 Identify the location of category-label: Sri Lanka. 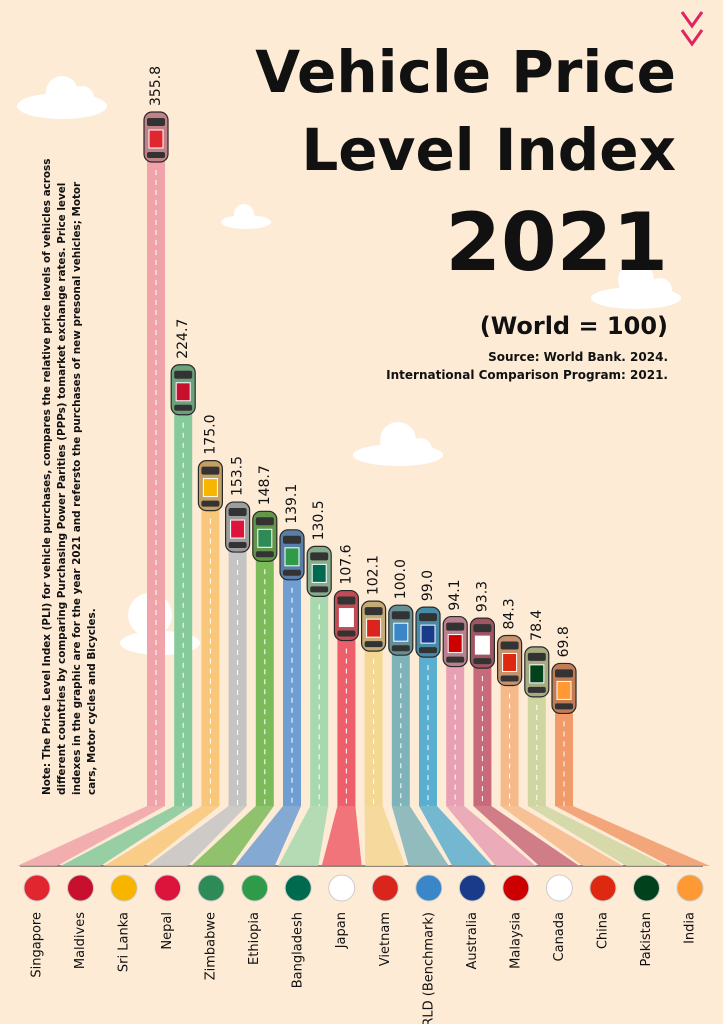
(124, 942).